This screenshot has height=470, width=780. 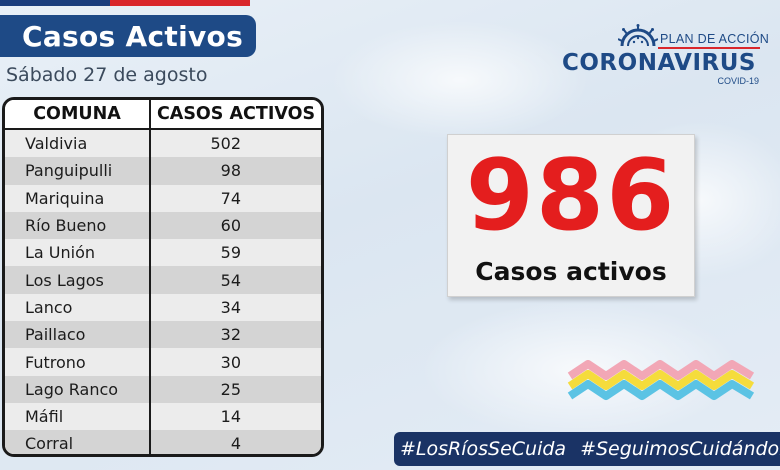 I want to click on cell-comuna: Máfil, so click(x=78, y=416).